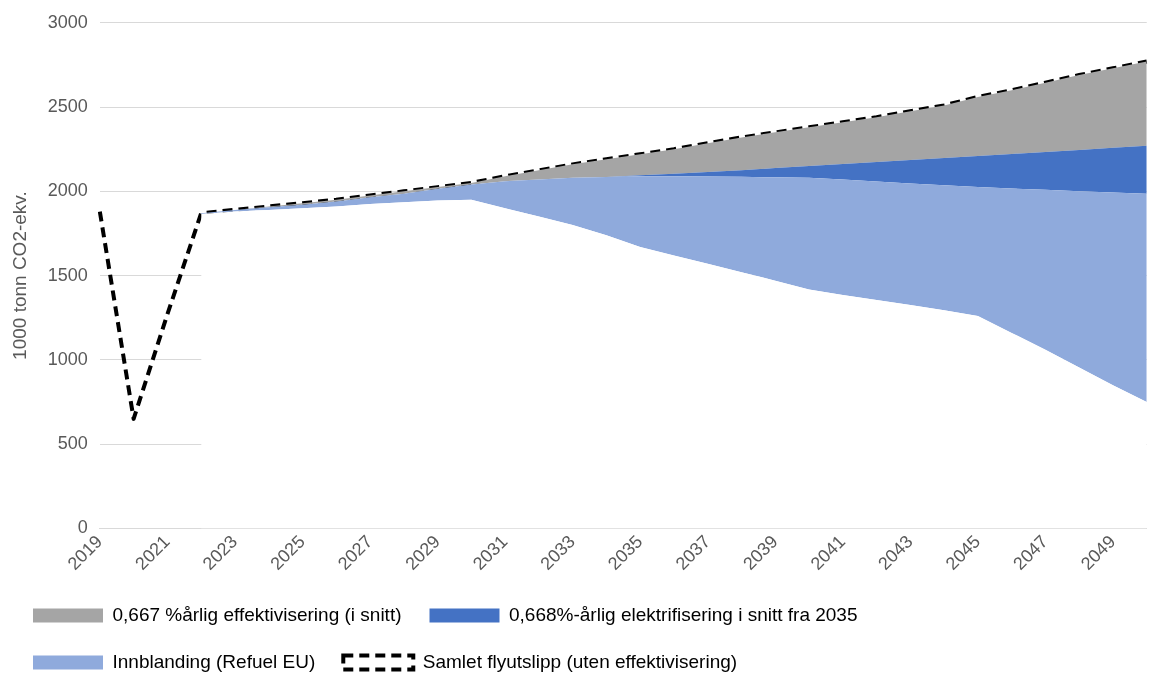 The image size is (1165, 682). I want to click on legend-label: 0,667 %årlig effektivisering (i snitt), so click(257, 614).